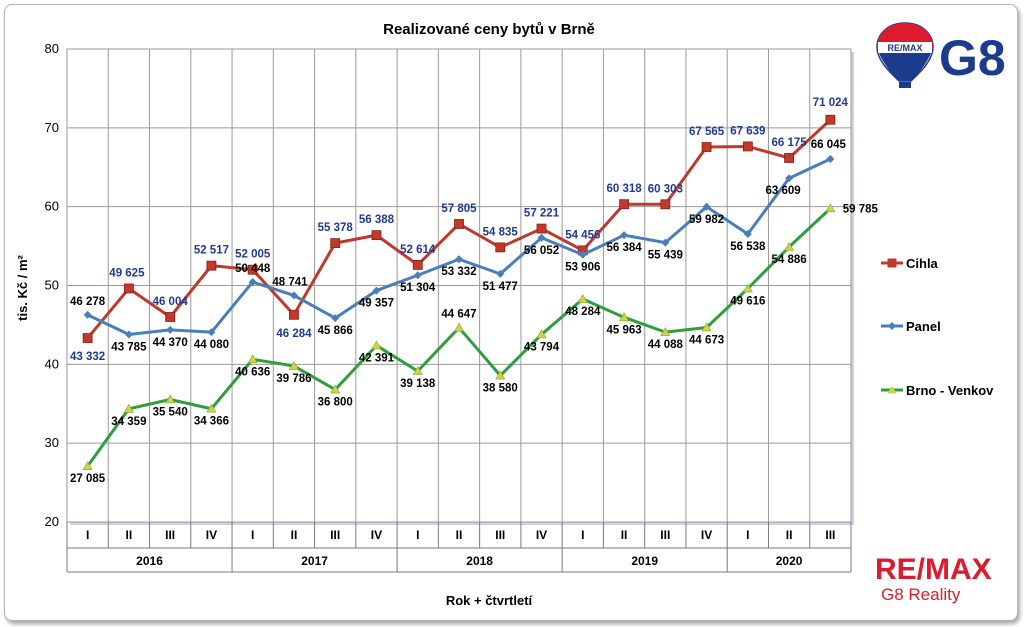 The height and width of the screenshot is (627, 1024). I want to click on data-label: 35 540, so click(170, 412).